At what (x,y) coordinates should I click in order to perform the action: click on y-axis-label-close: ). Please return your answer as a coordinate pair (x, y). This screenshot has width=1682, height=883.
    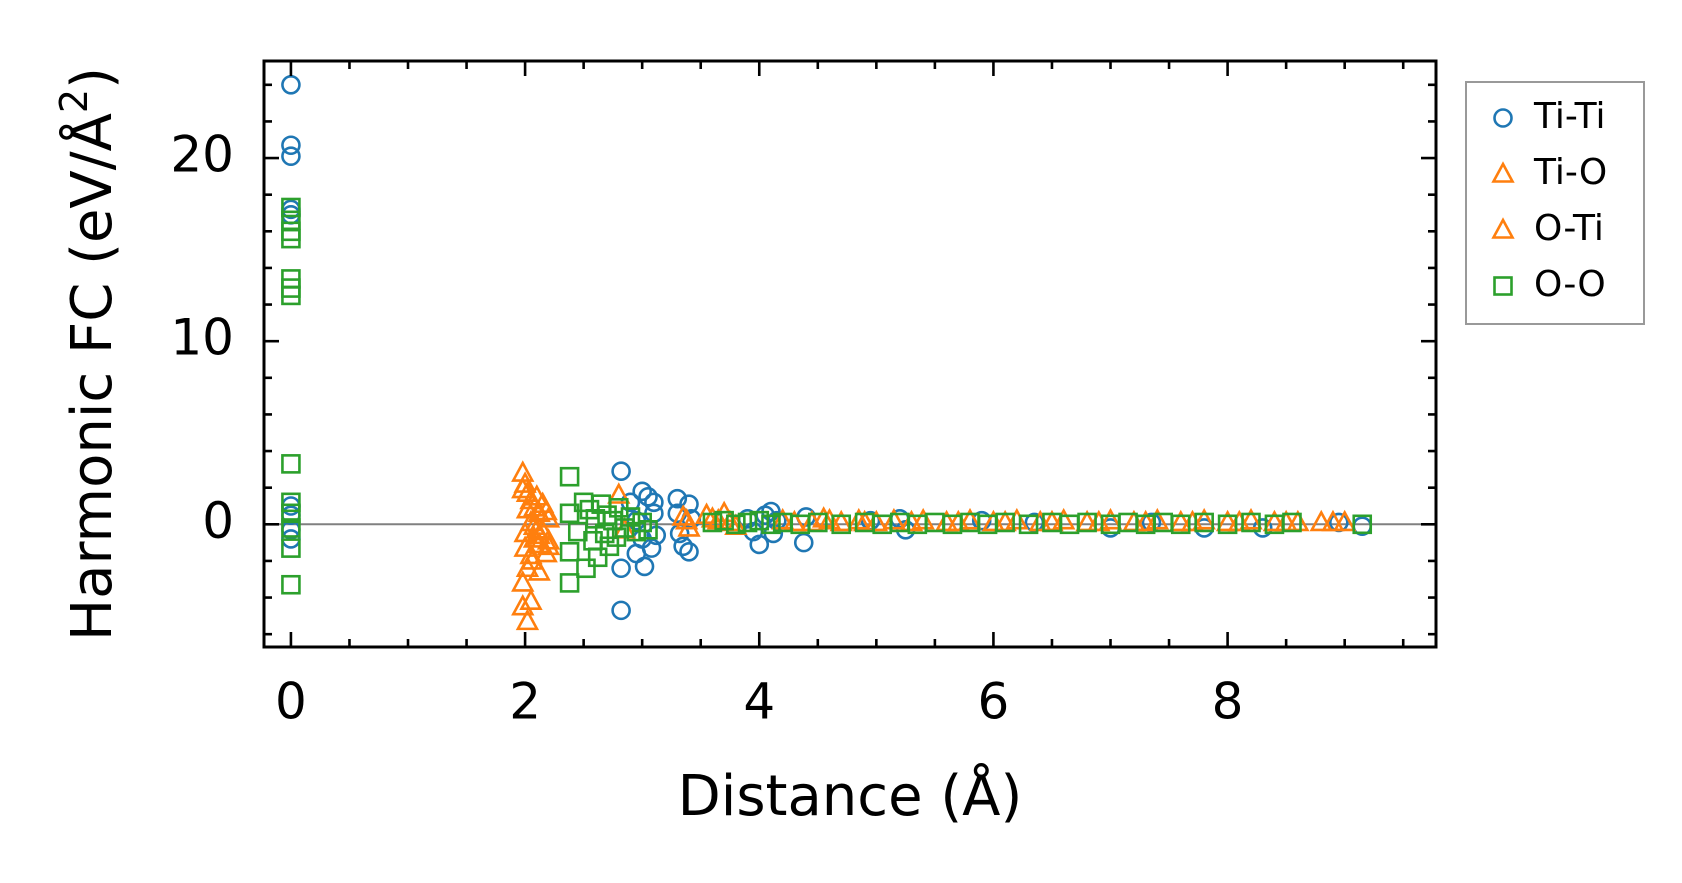
    Looking at the image, I should click on (92, 78).